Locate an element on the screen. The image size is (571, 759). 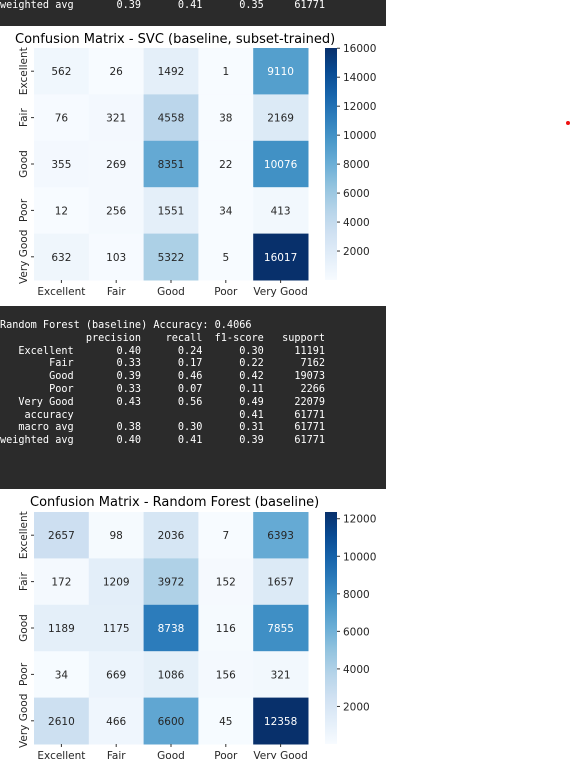
cell-value-label: 1175 is located at coordinates (116, 629).